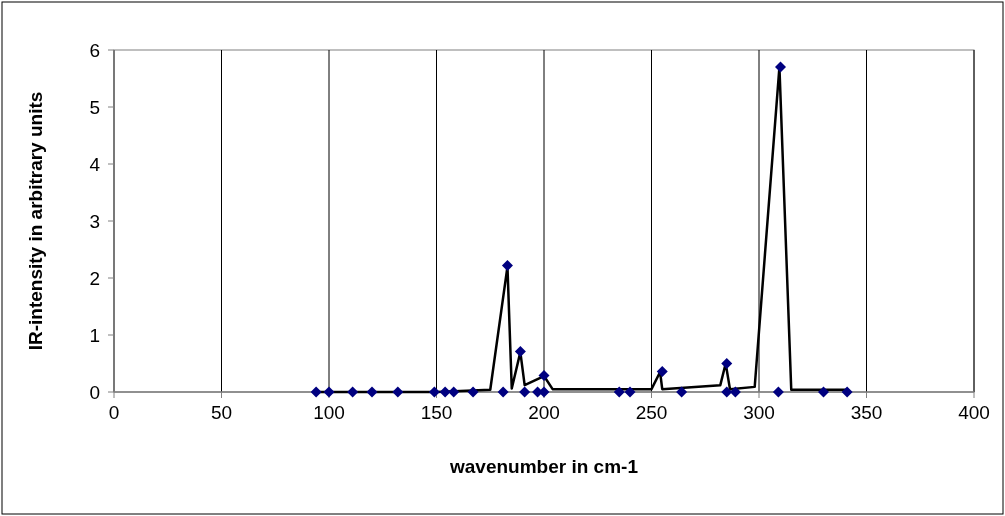 The image size is (1005, 516). I want to click on x-tick-label: 150, so click(436, 412).